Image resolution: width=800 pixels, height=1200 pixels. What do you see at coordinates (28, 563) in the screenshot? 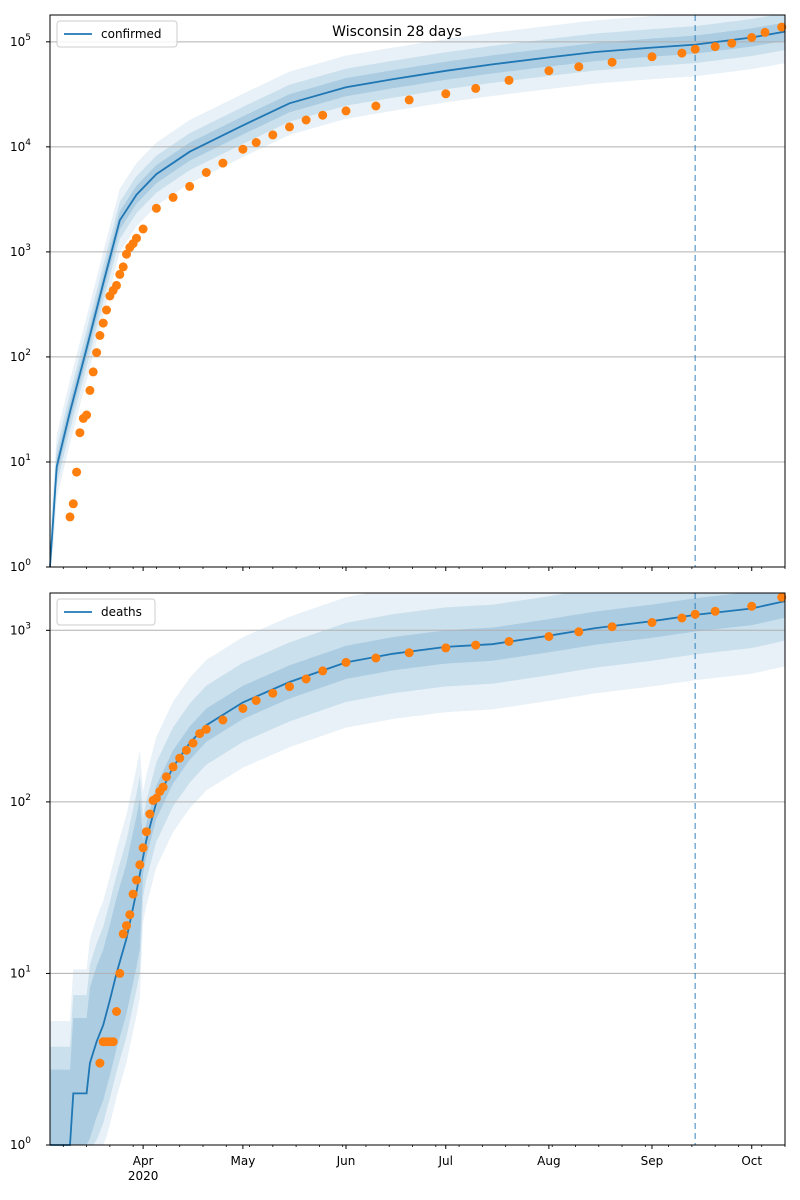
I see `y-tick-exponent: 0` at bounding box center [28, 563].